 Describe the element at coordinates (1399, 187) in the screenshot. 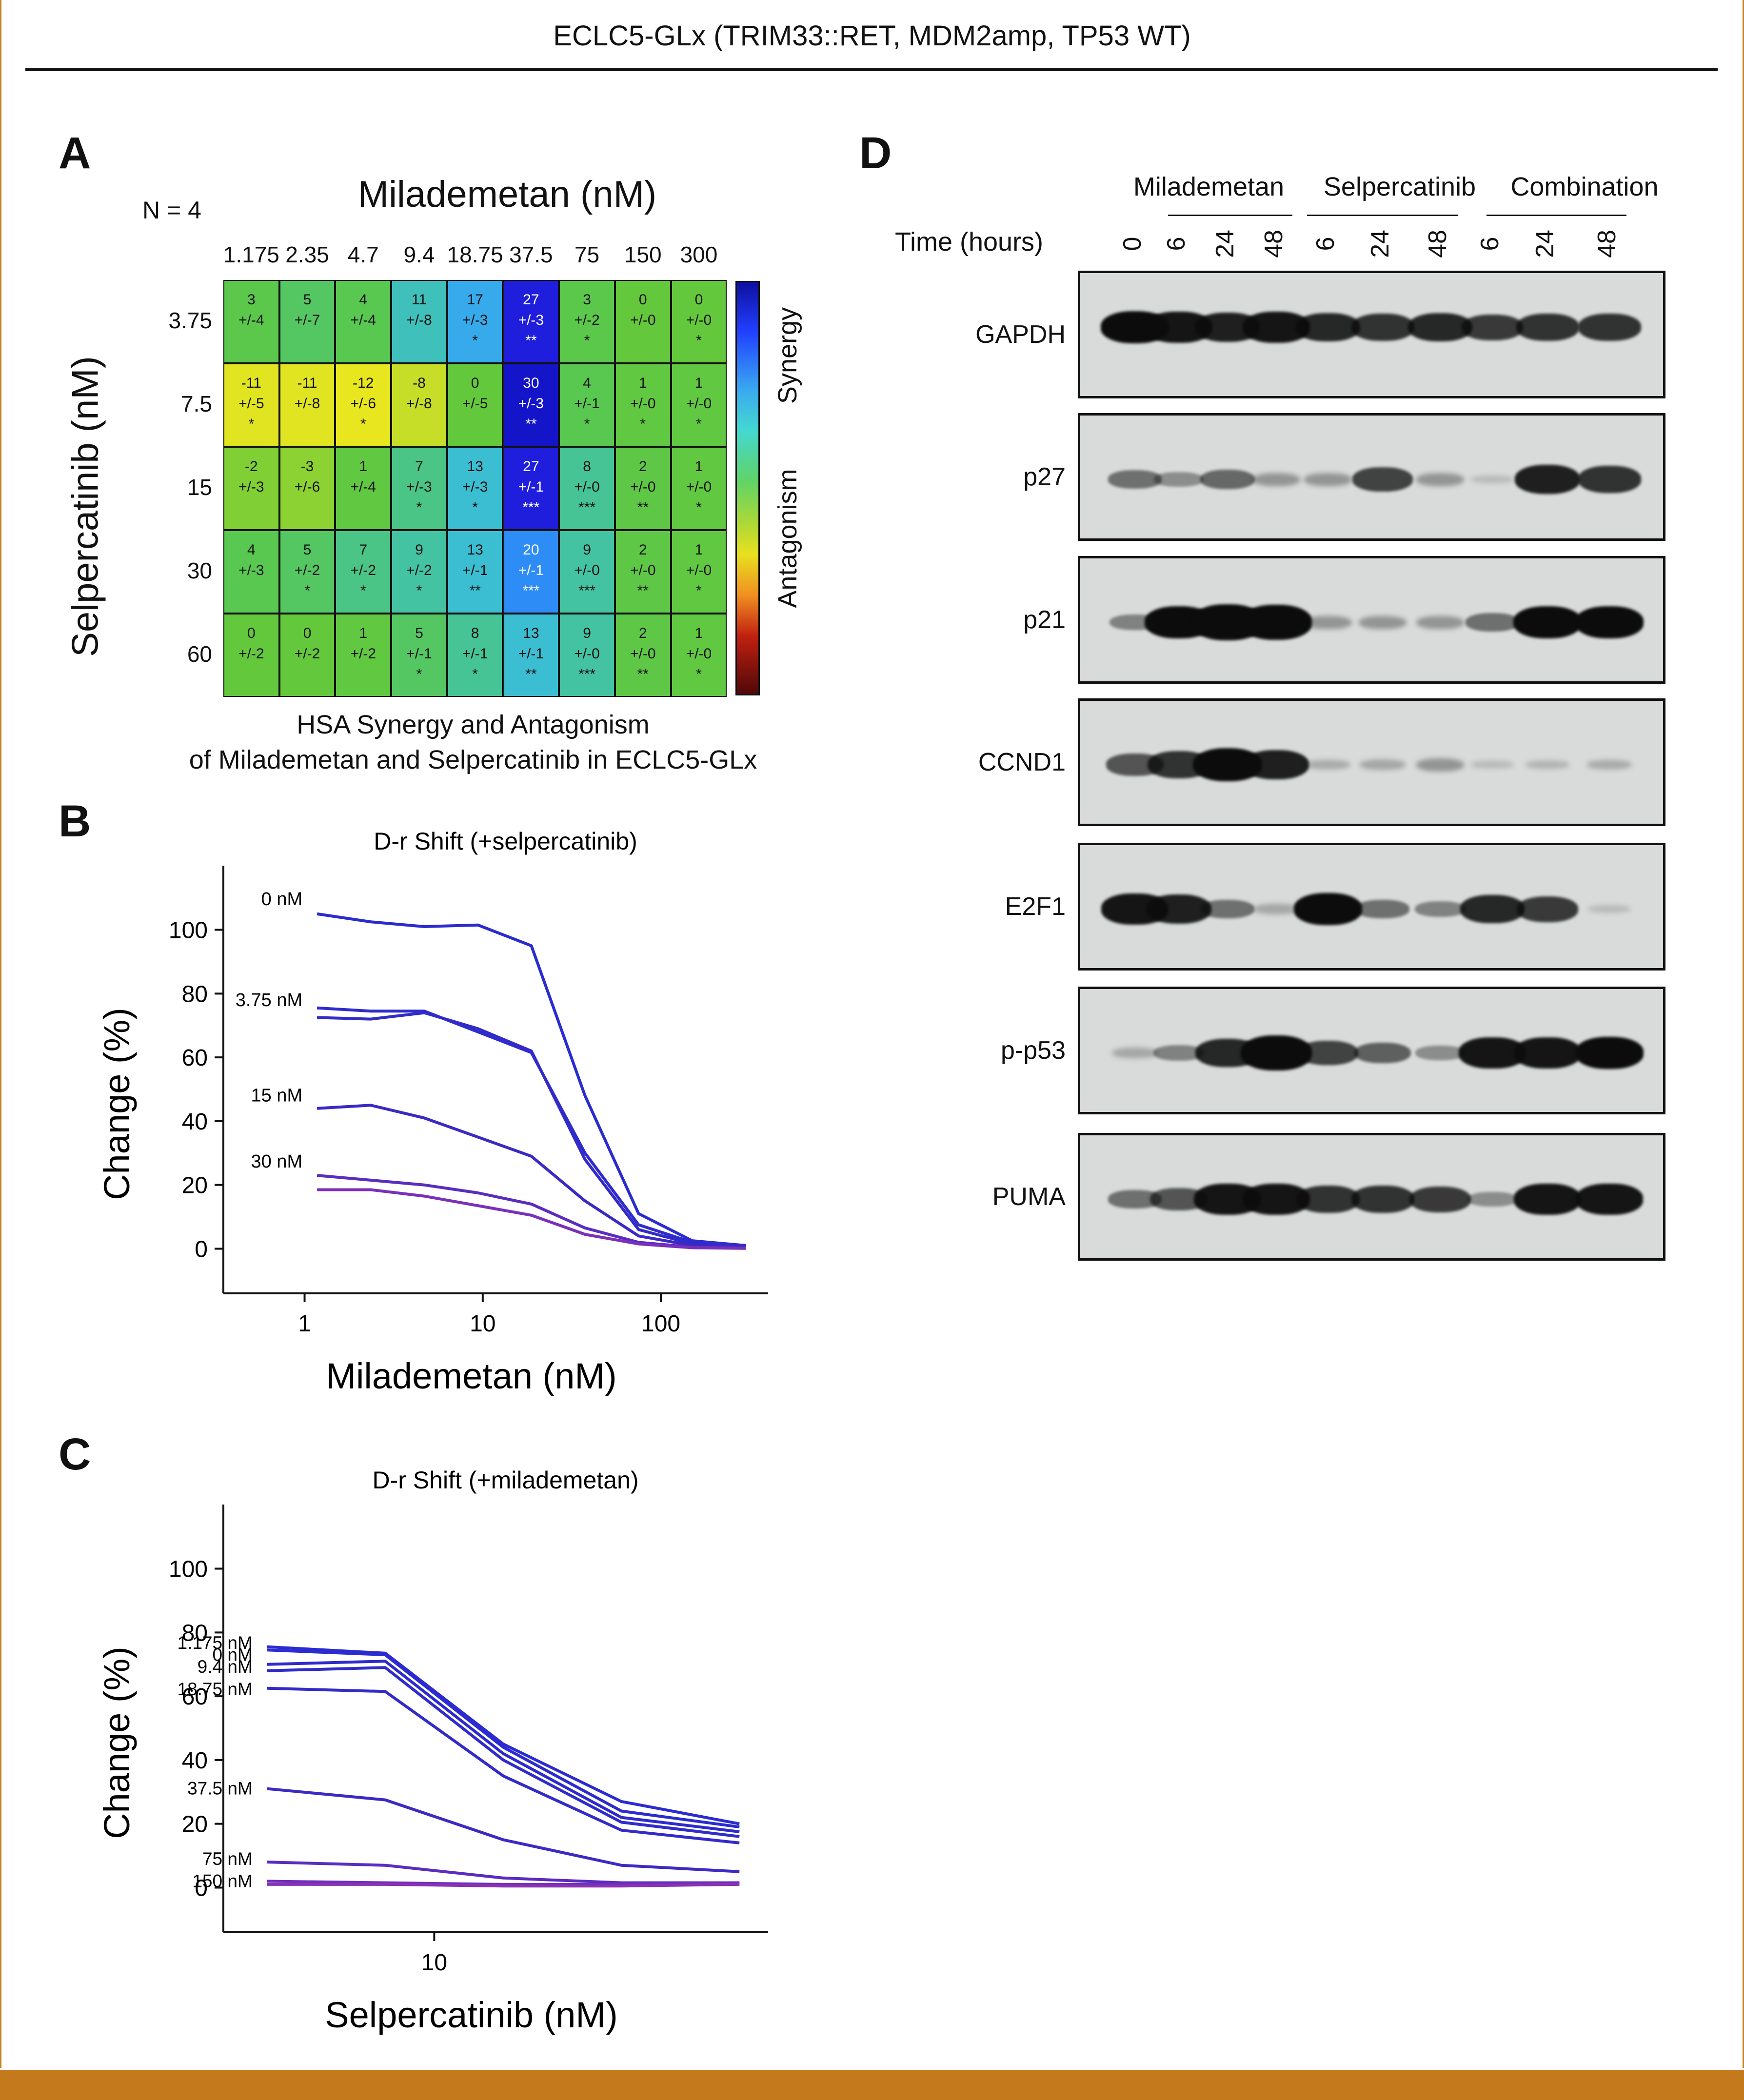

I see `western-group-label: Selpercatinib` at that location.